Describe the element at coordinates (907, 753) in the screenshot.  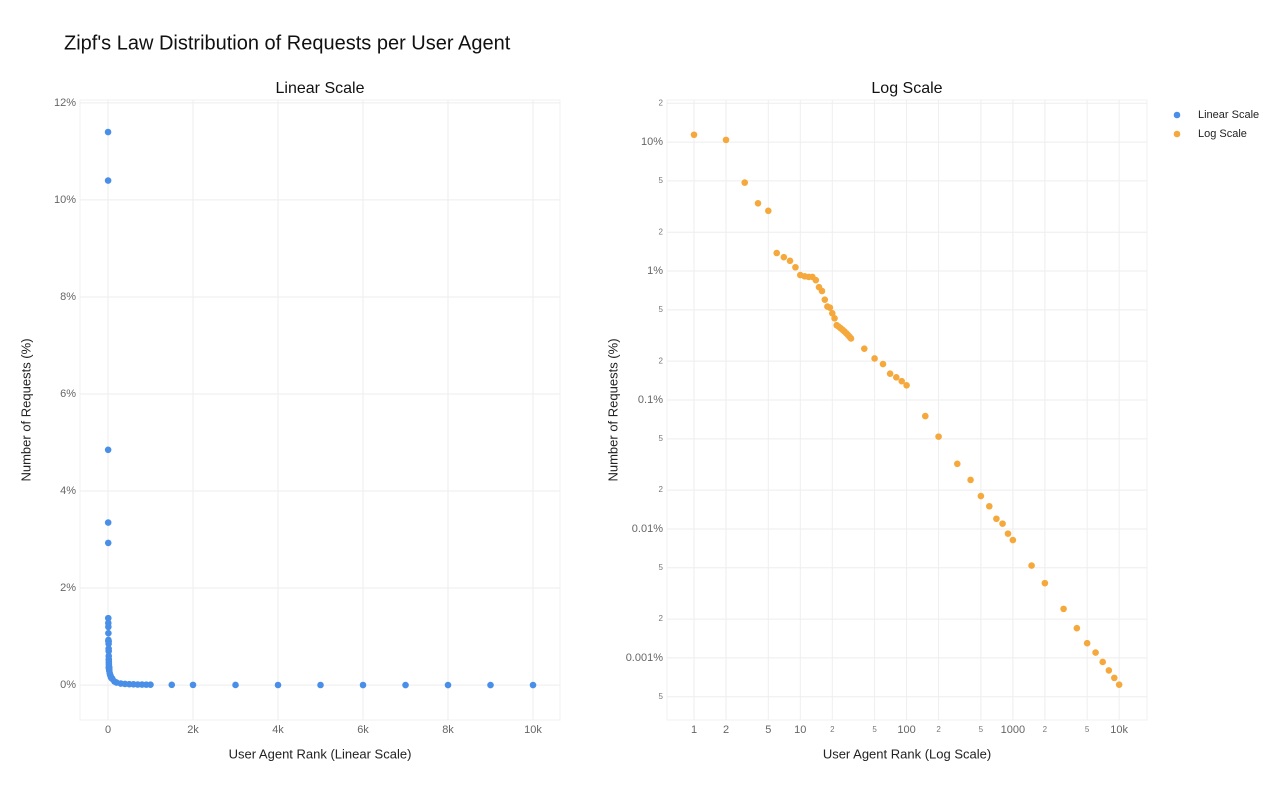
I see `x-axis-title: User Agent Rank (Log Scale)` at that location.